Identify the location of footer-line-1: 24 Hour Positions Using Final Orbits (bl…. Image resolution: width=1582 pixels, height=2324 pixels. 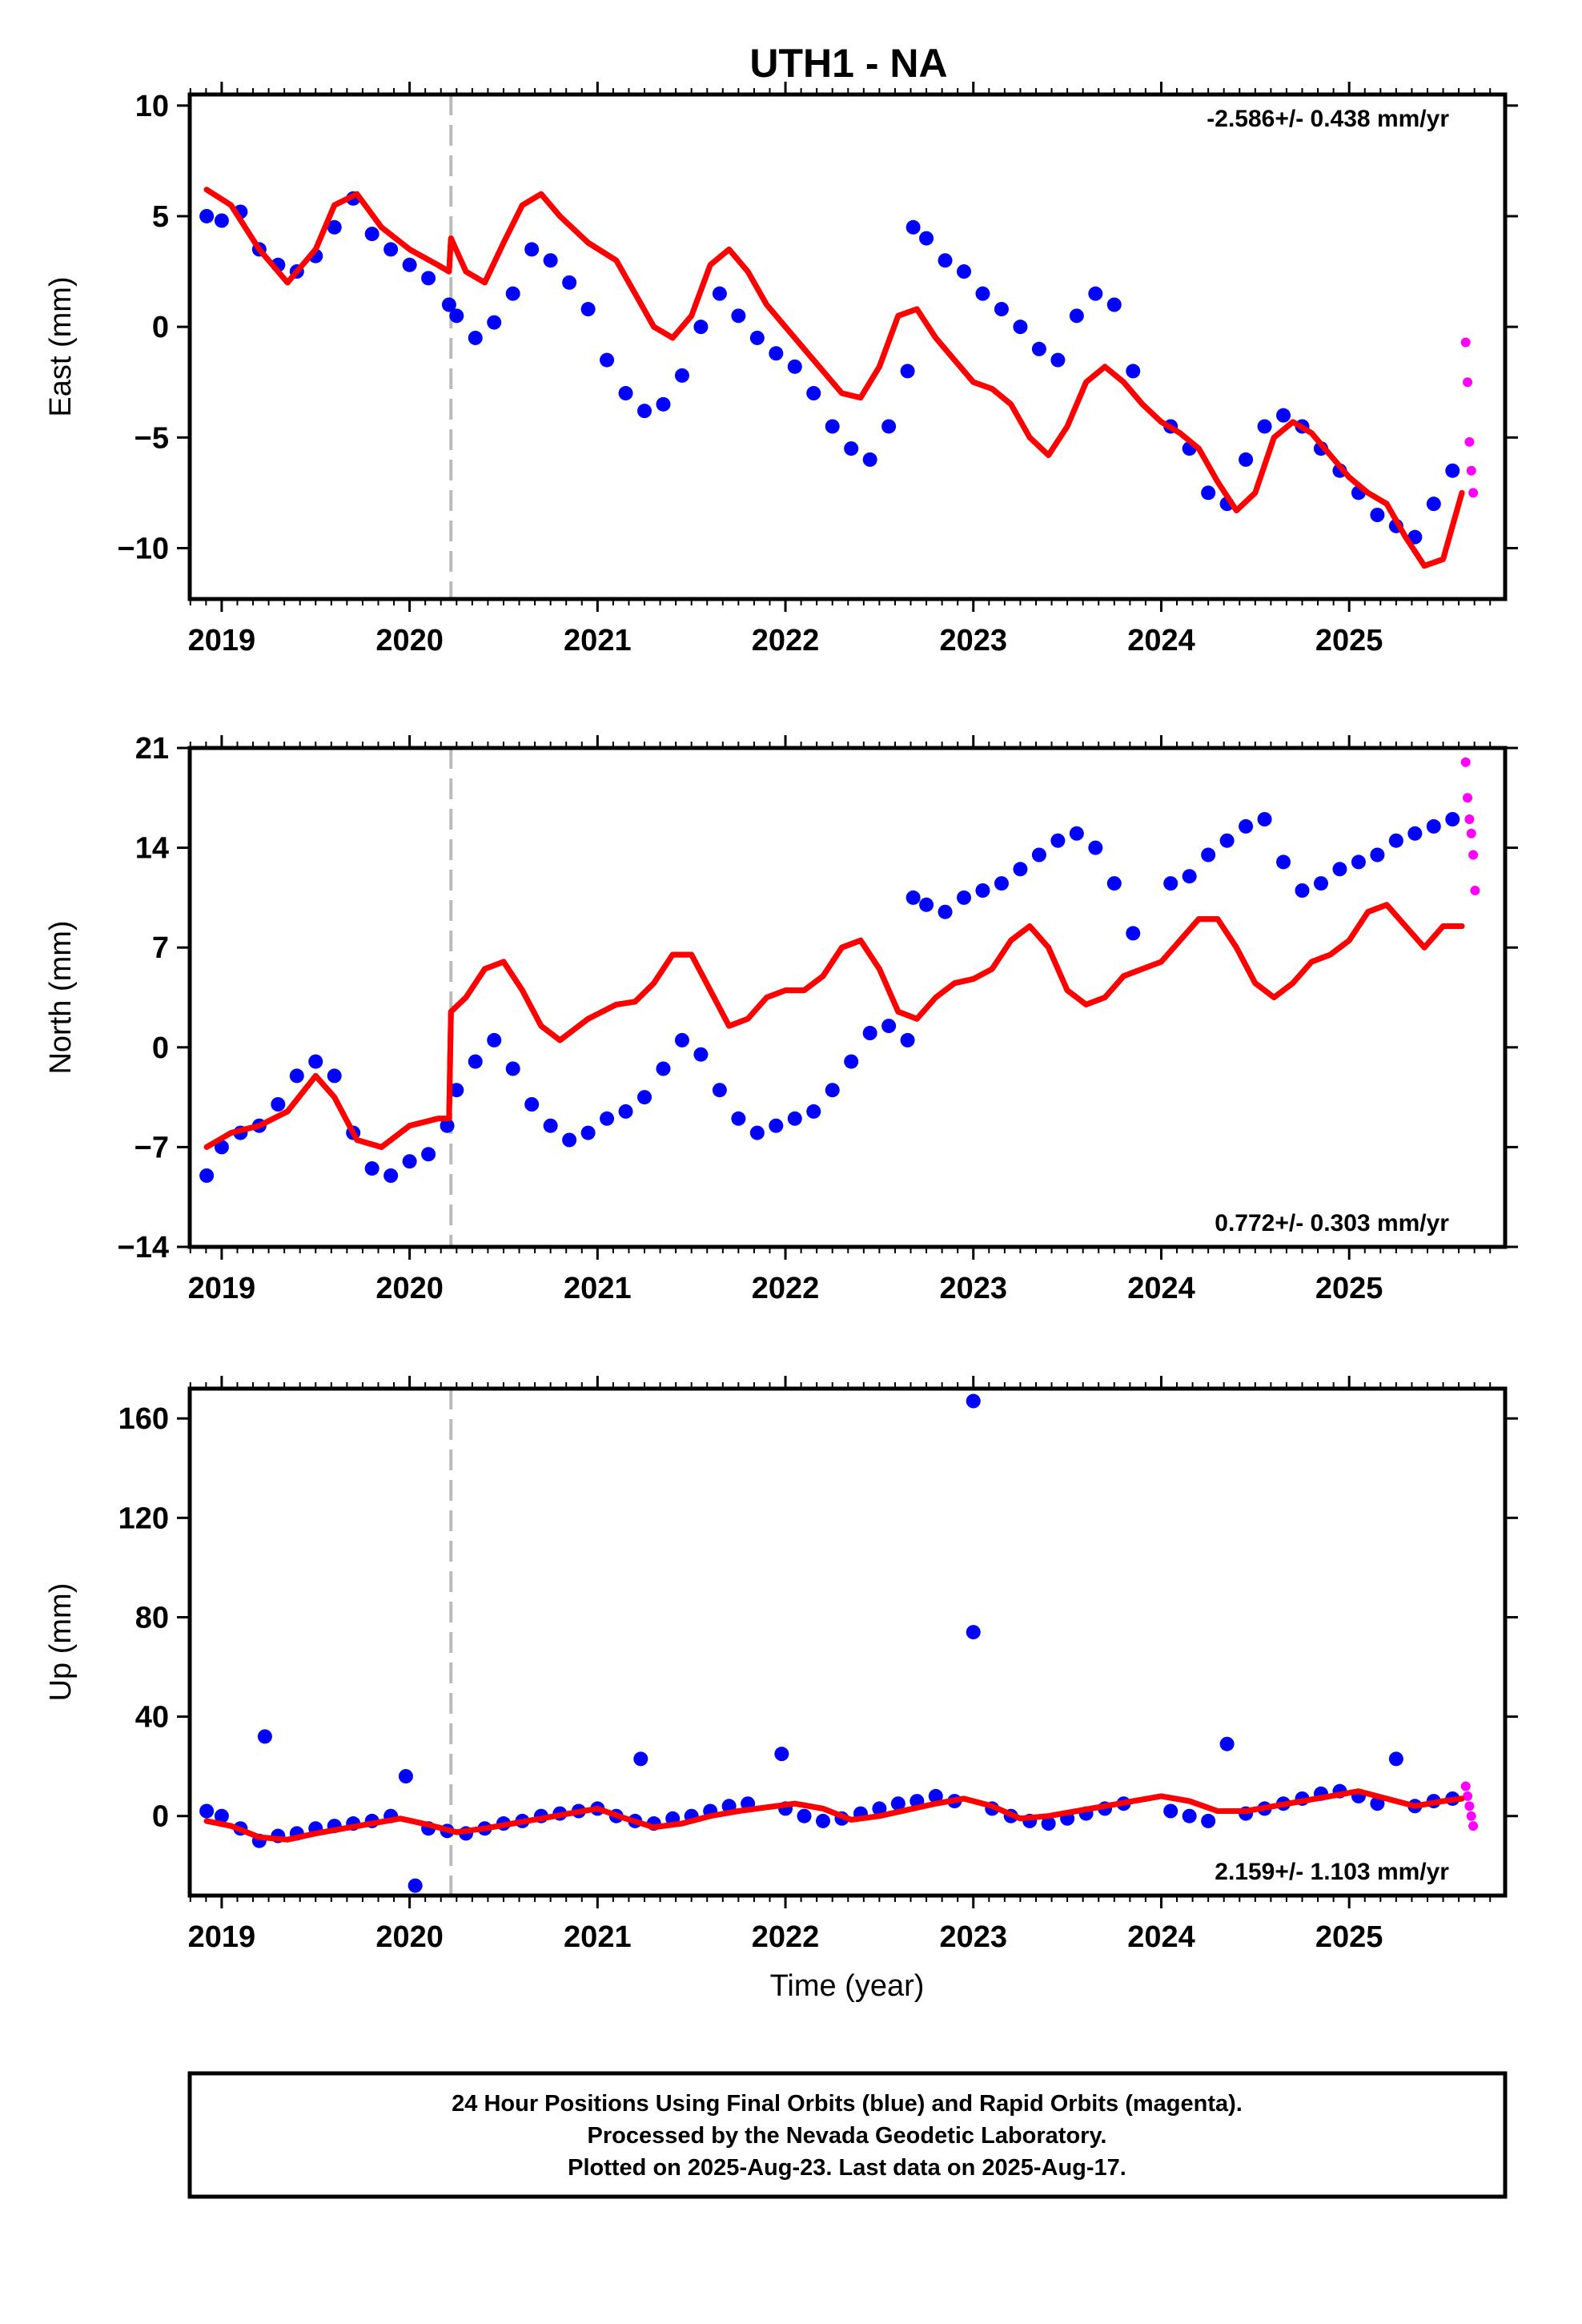
(847, 2104).